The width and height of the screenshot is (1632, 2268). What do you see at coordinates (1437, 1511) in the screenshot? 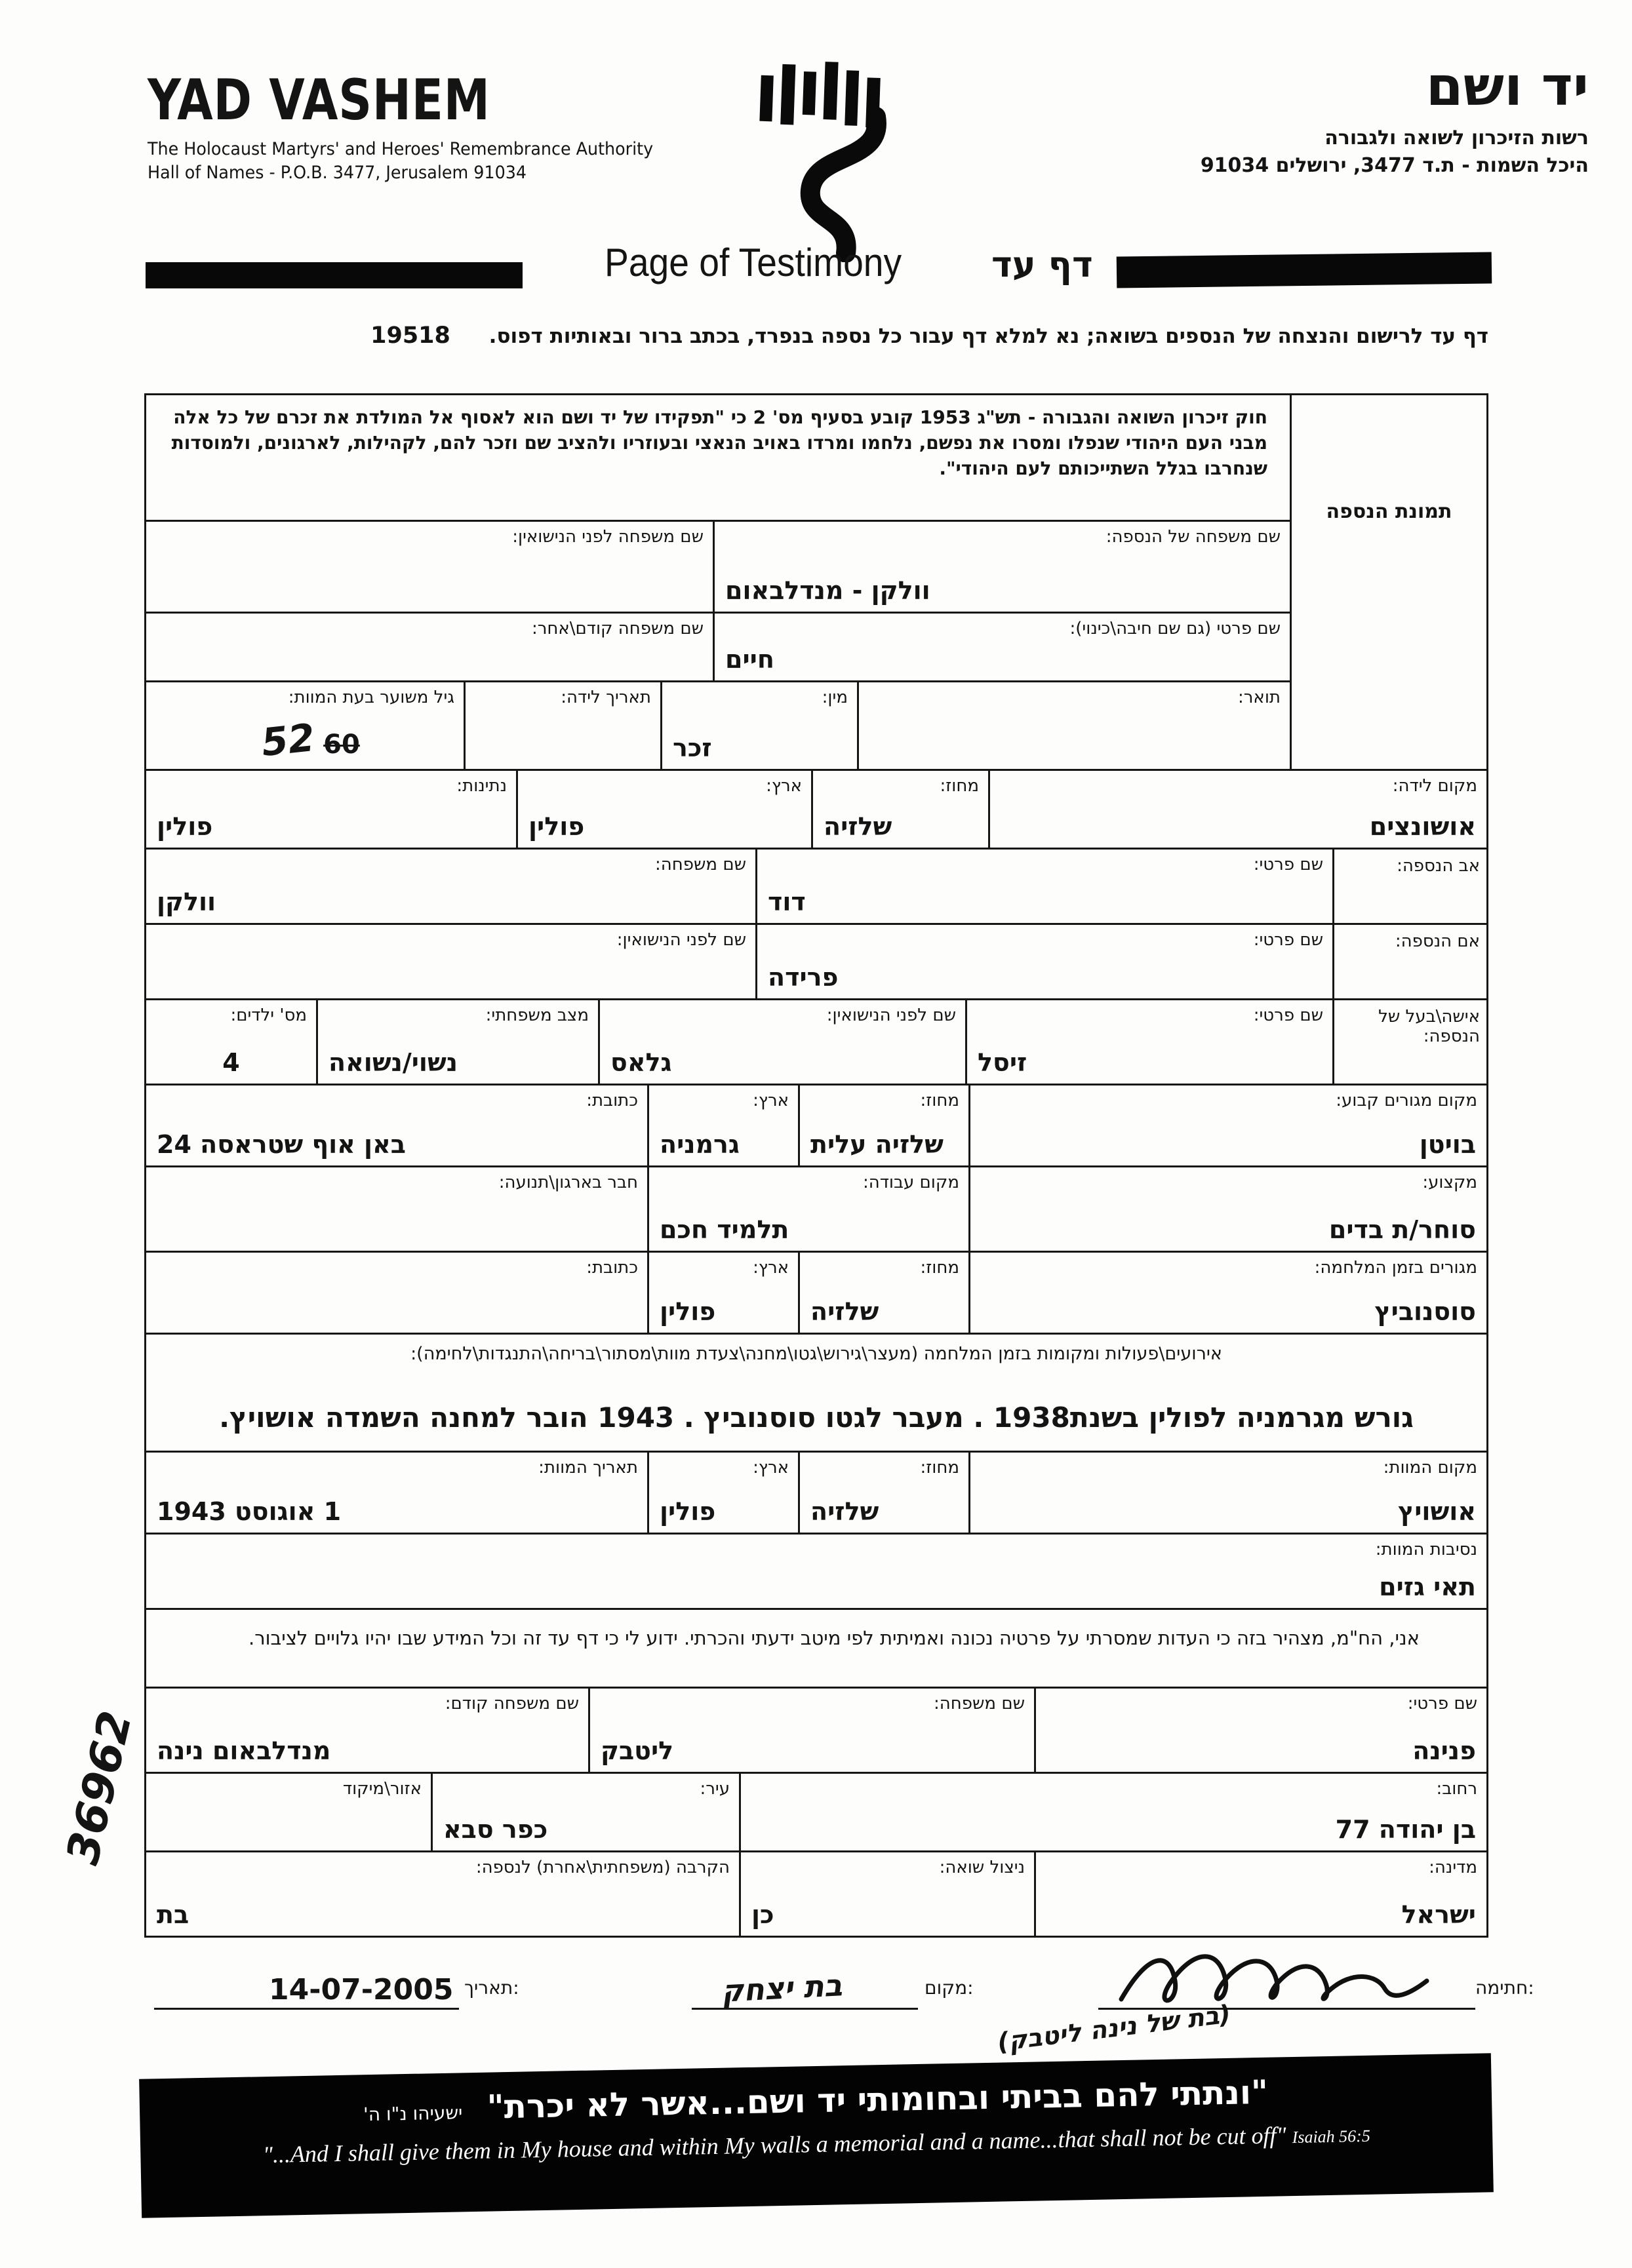
I see `death-place-value: אושויץ` at bounding box center [1437, 1511].